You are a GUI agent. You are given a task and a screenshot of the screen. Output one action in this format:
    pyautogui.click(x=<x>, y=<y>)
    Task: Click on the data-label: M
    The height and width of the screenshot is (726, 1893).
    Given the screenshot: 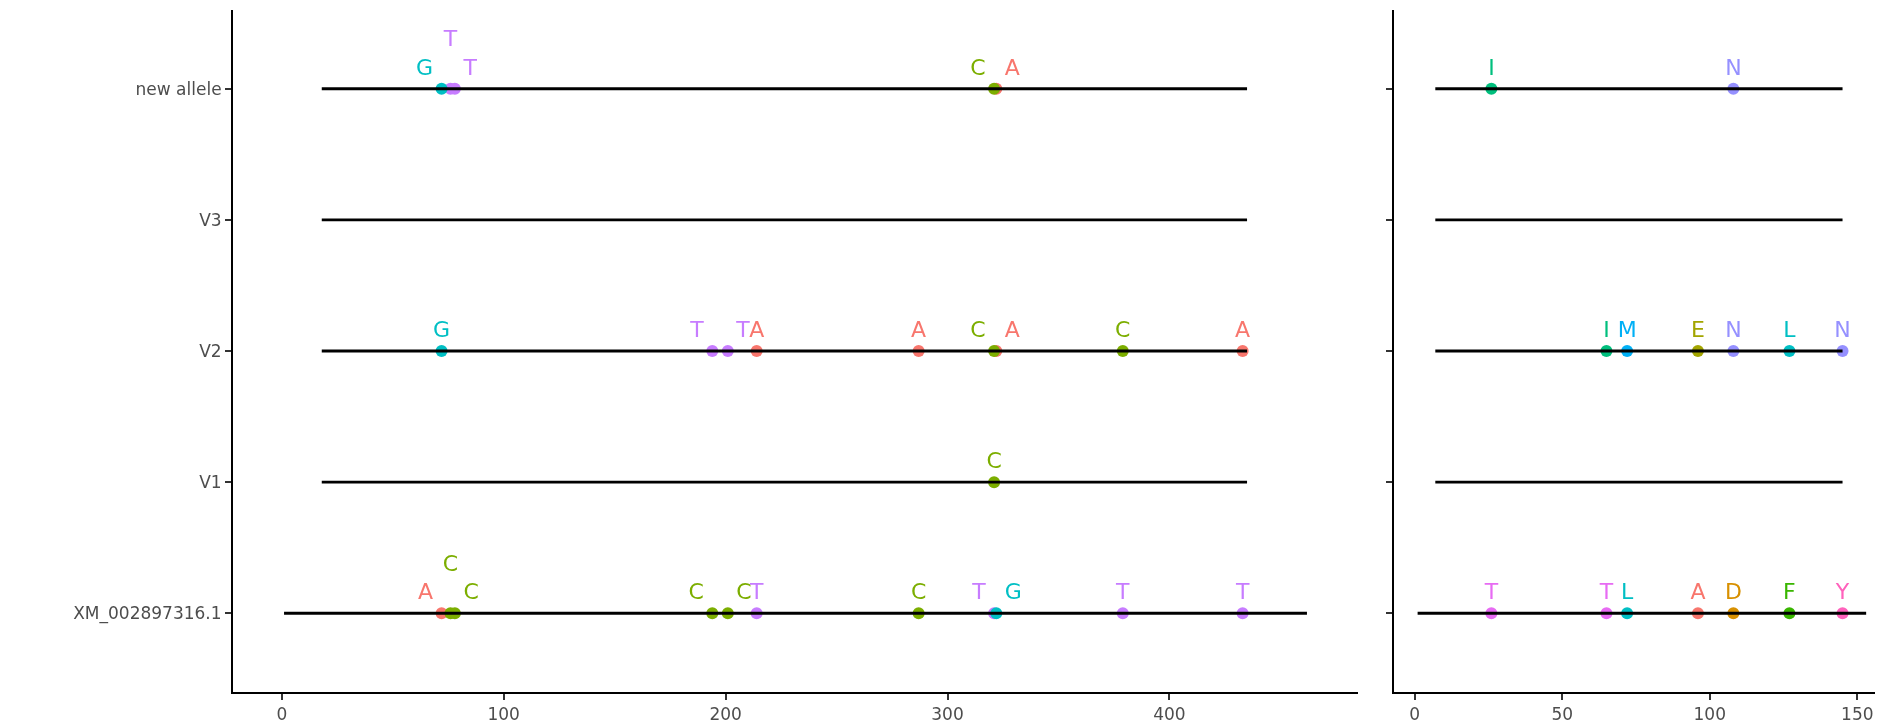 What is the action you would take?
    pyautogui.click(x=1627, y=329)
    